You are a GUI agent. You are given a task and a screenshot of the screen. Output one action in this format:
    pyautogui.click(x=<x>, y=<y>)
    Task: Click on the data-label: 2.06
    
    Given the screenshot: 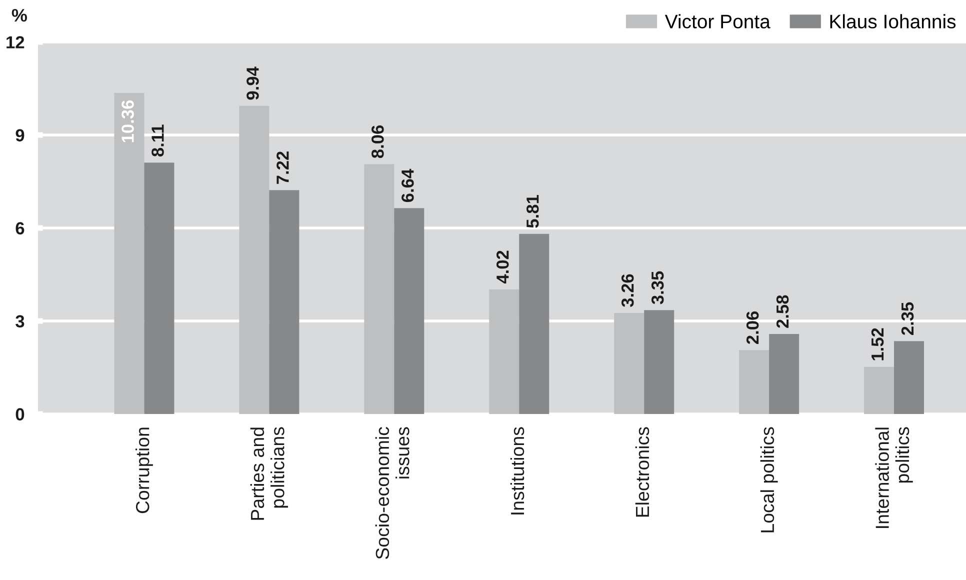 What is the action you would take?
    pyautogui.click(x=752, y=327)
    